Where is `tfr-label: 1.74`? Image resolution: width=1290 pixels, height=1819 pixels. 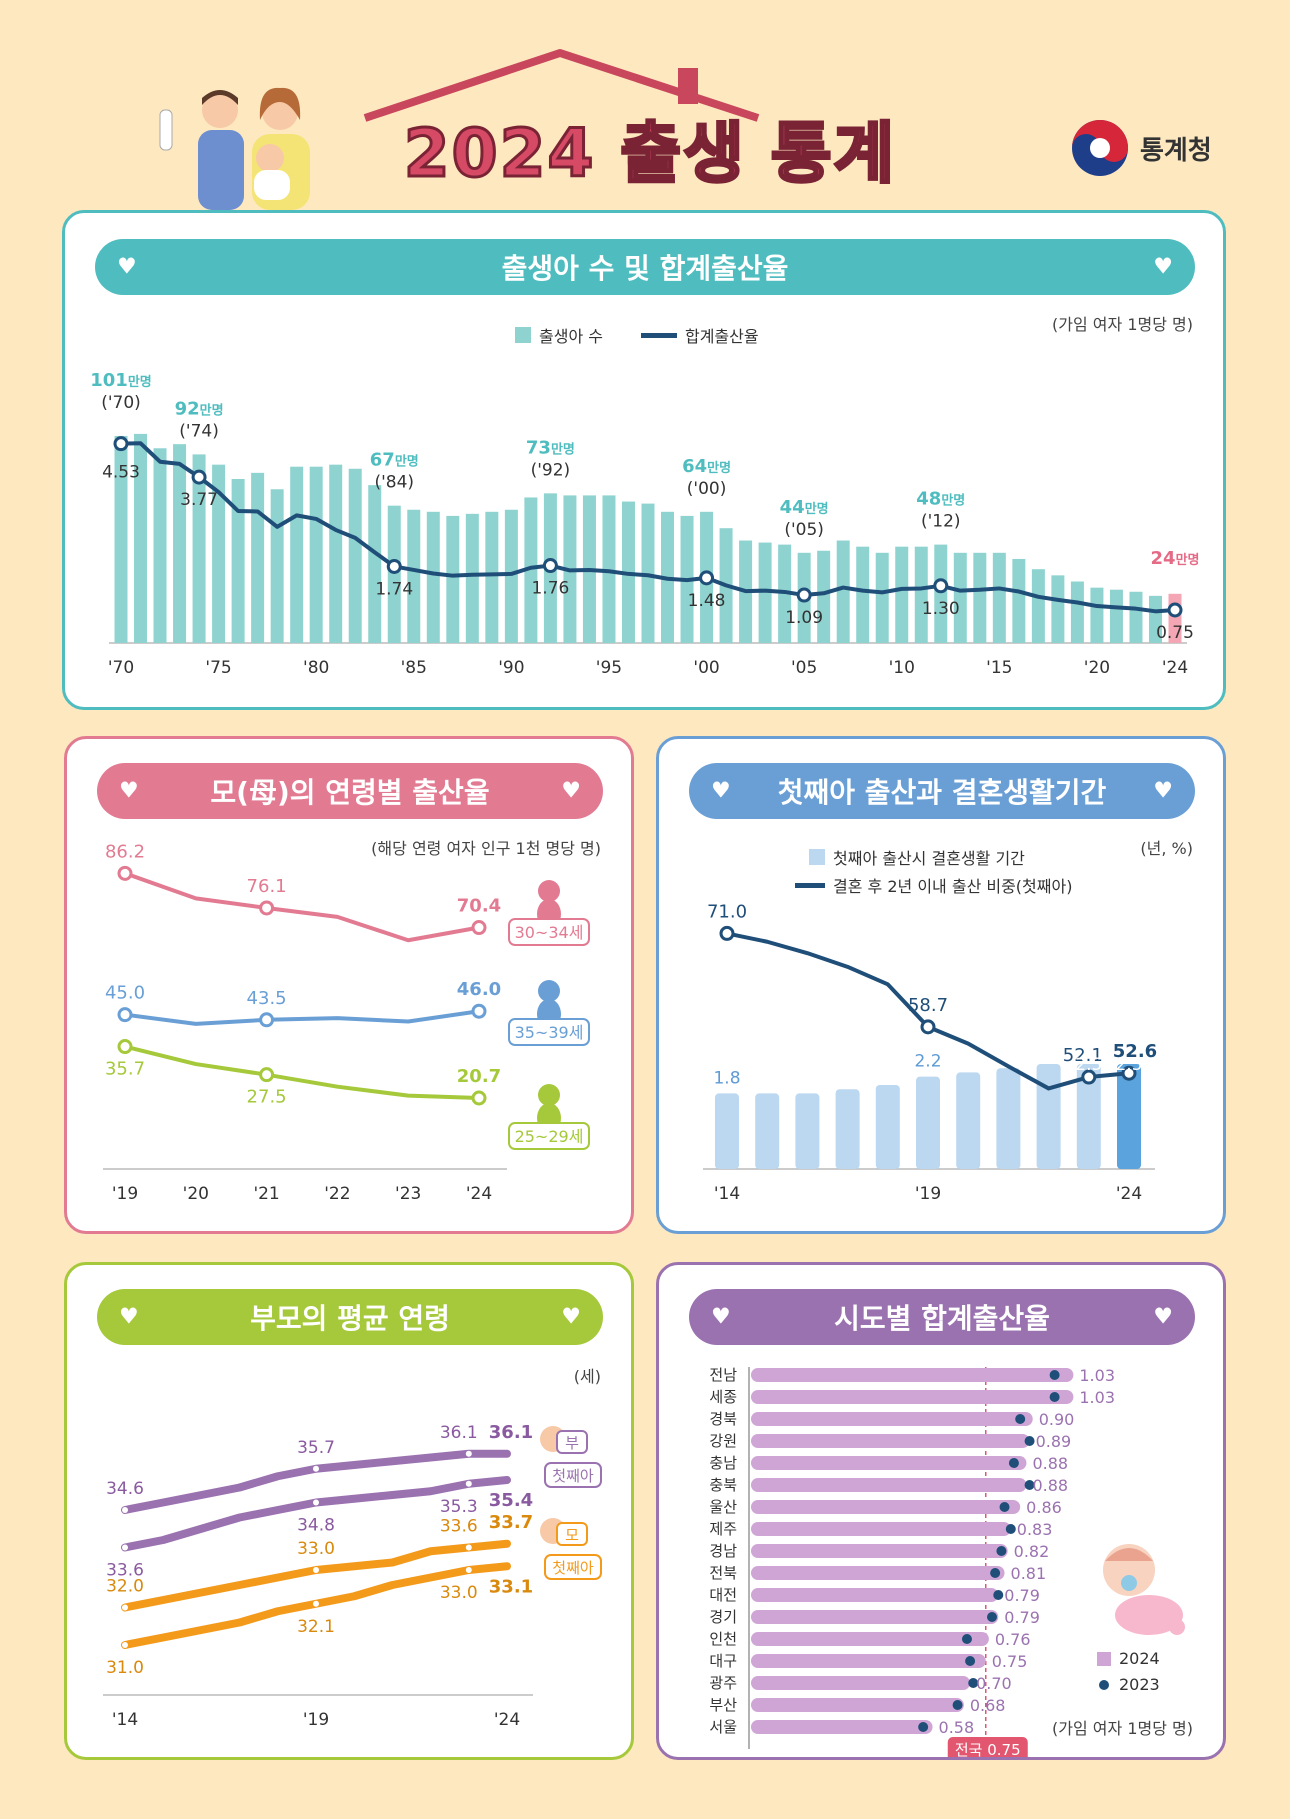
tfr-label: 1.74 is located at coordinates (394, 589).